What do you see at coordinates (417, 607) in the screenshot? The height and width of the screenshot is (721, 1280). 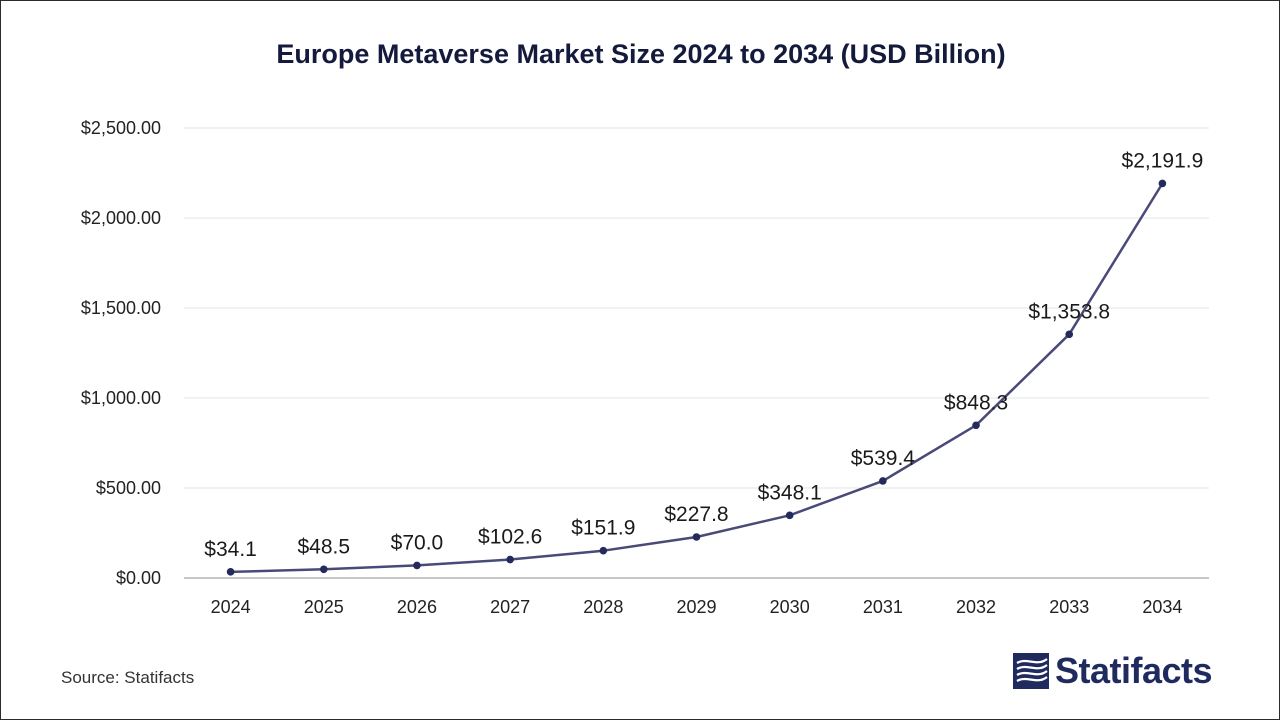 I see `x-tick-label: 2026` at bounding box center [417, 607].